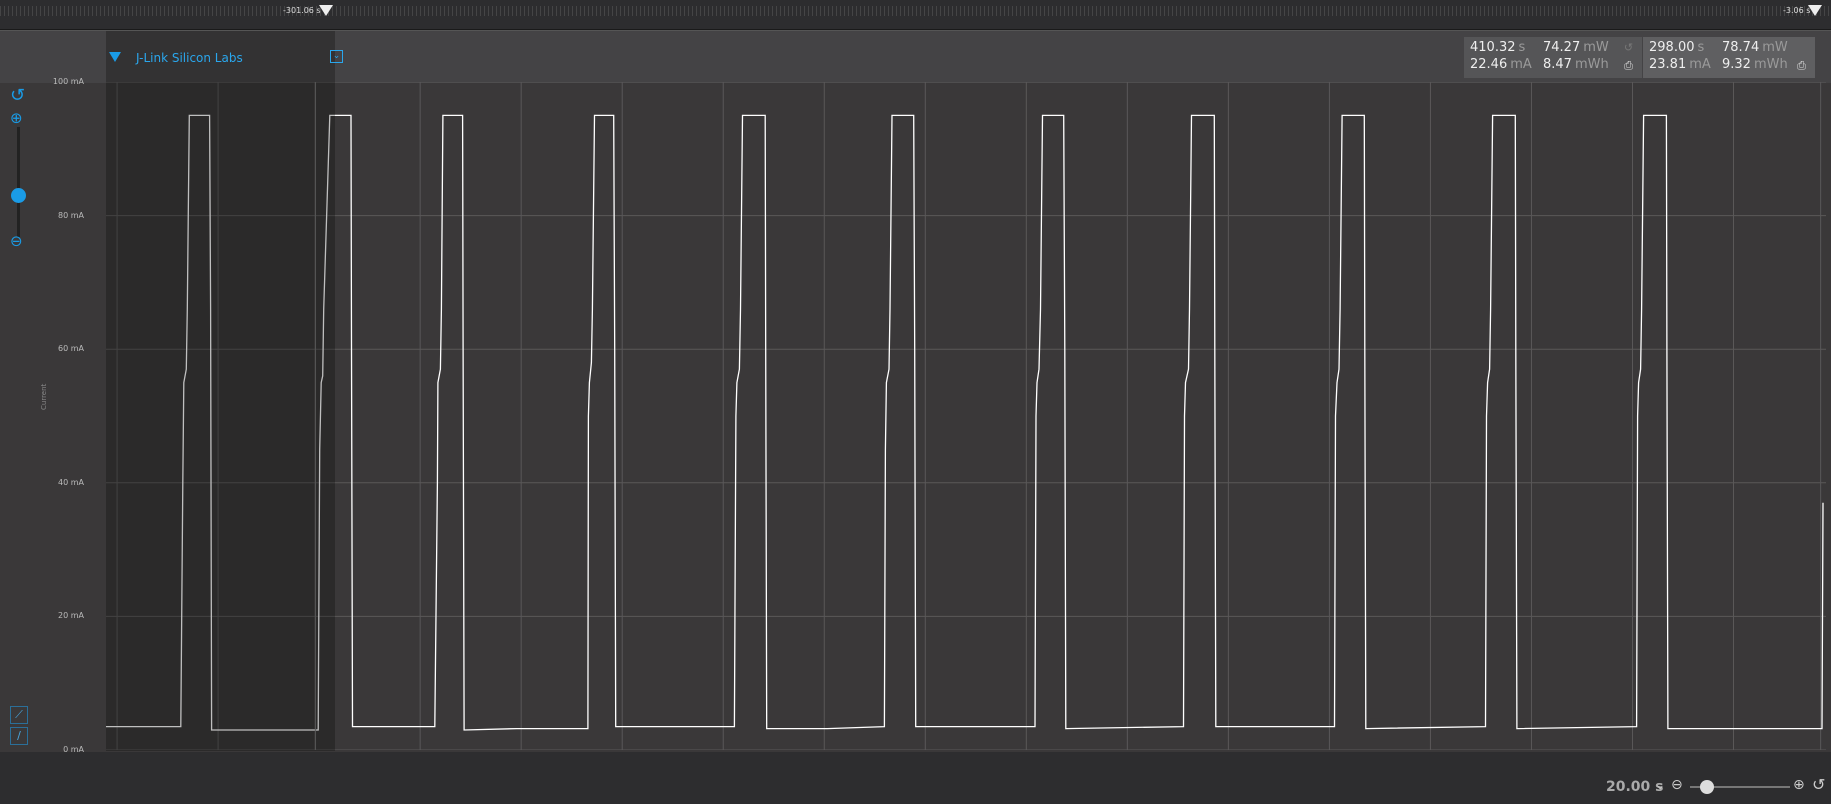  I want to click on y-tick-label: 40 mA, so click(71, 482).